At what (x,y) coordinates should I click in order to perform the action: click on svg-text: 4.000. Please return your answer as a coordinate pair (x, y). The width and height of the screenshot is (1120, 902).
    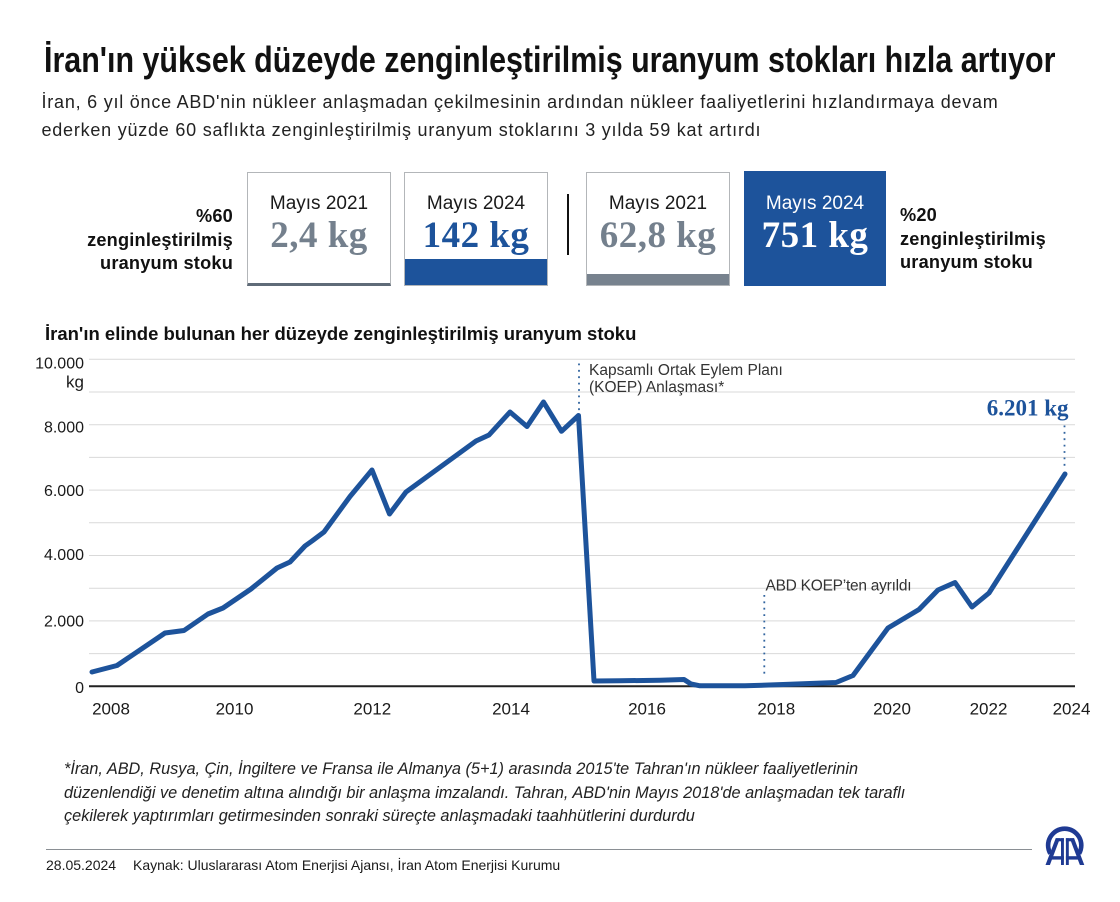
    Looking at the image, I should click on (64, 555).